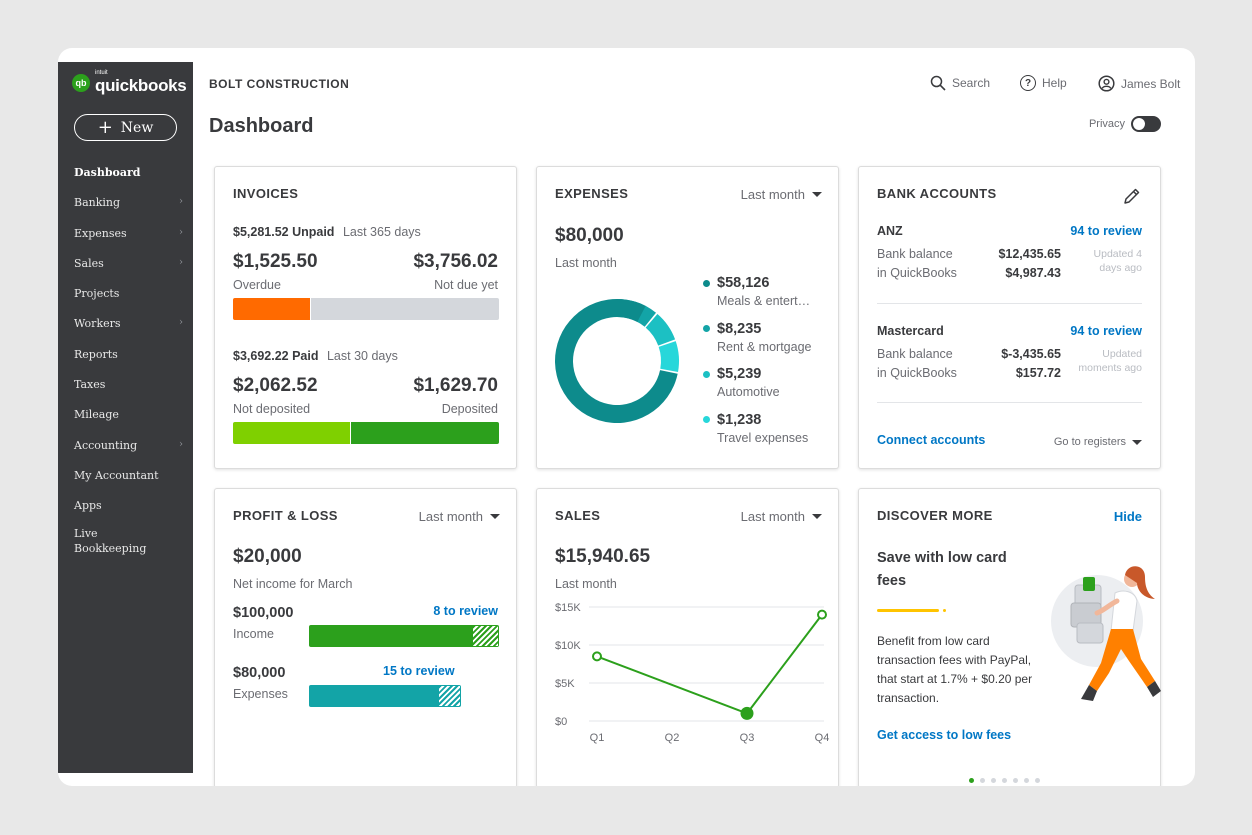 This screenshot has height=835, width=1252. Describe the element at coordinates (125, 389) in the screenshot. I see `sidebar-item-taxes: Taxes` at that location.